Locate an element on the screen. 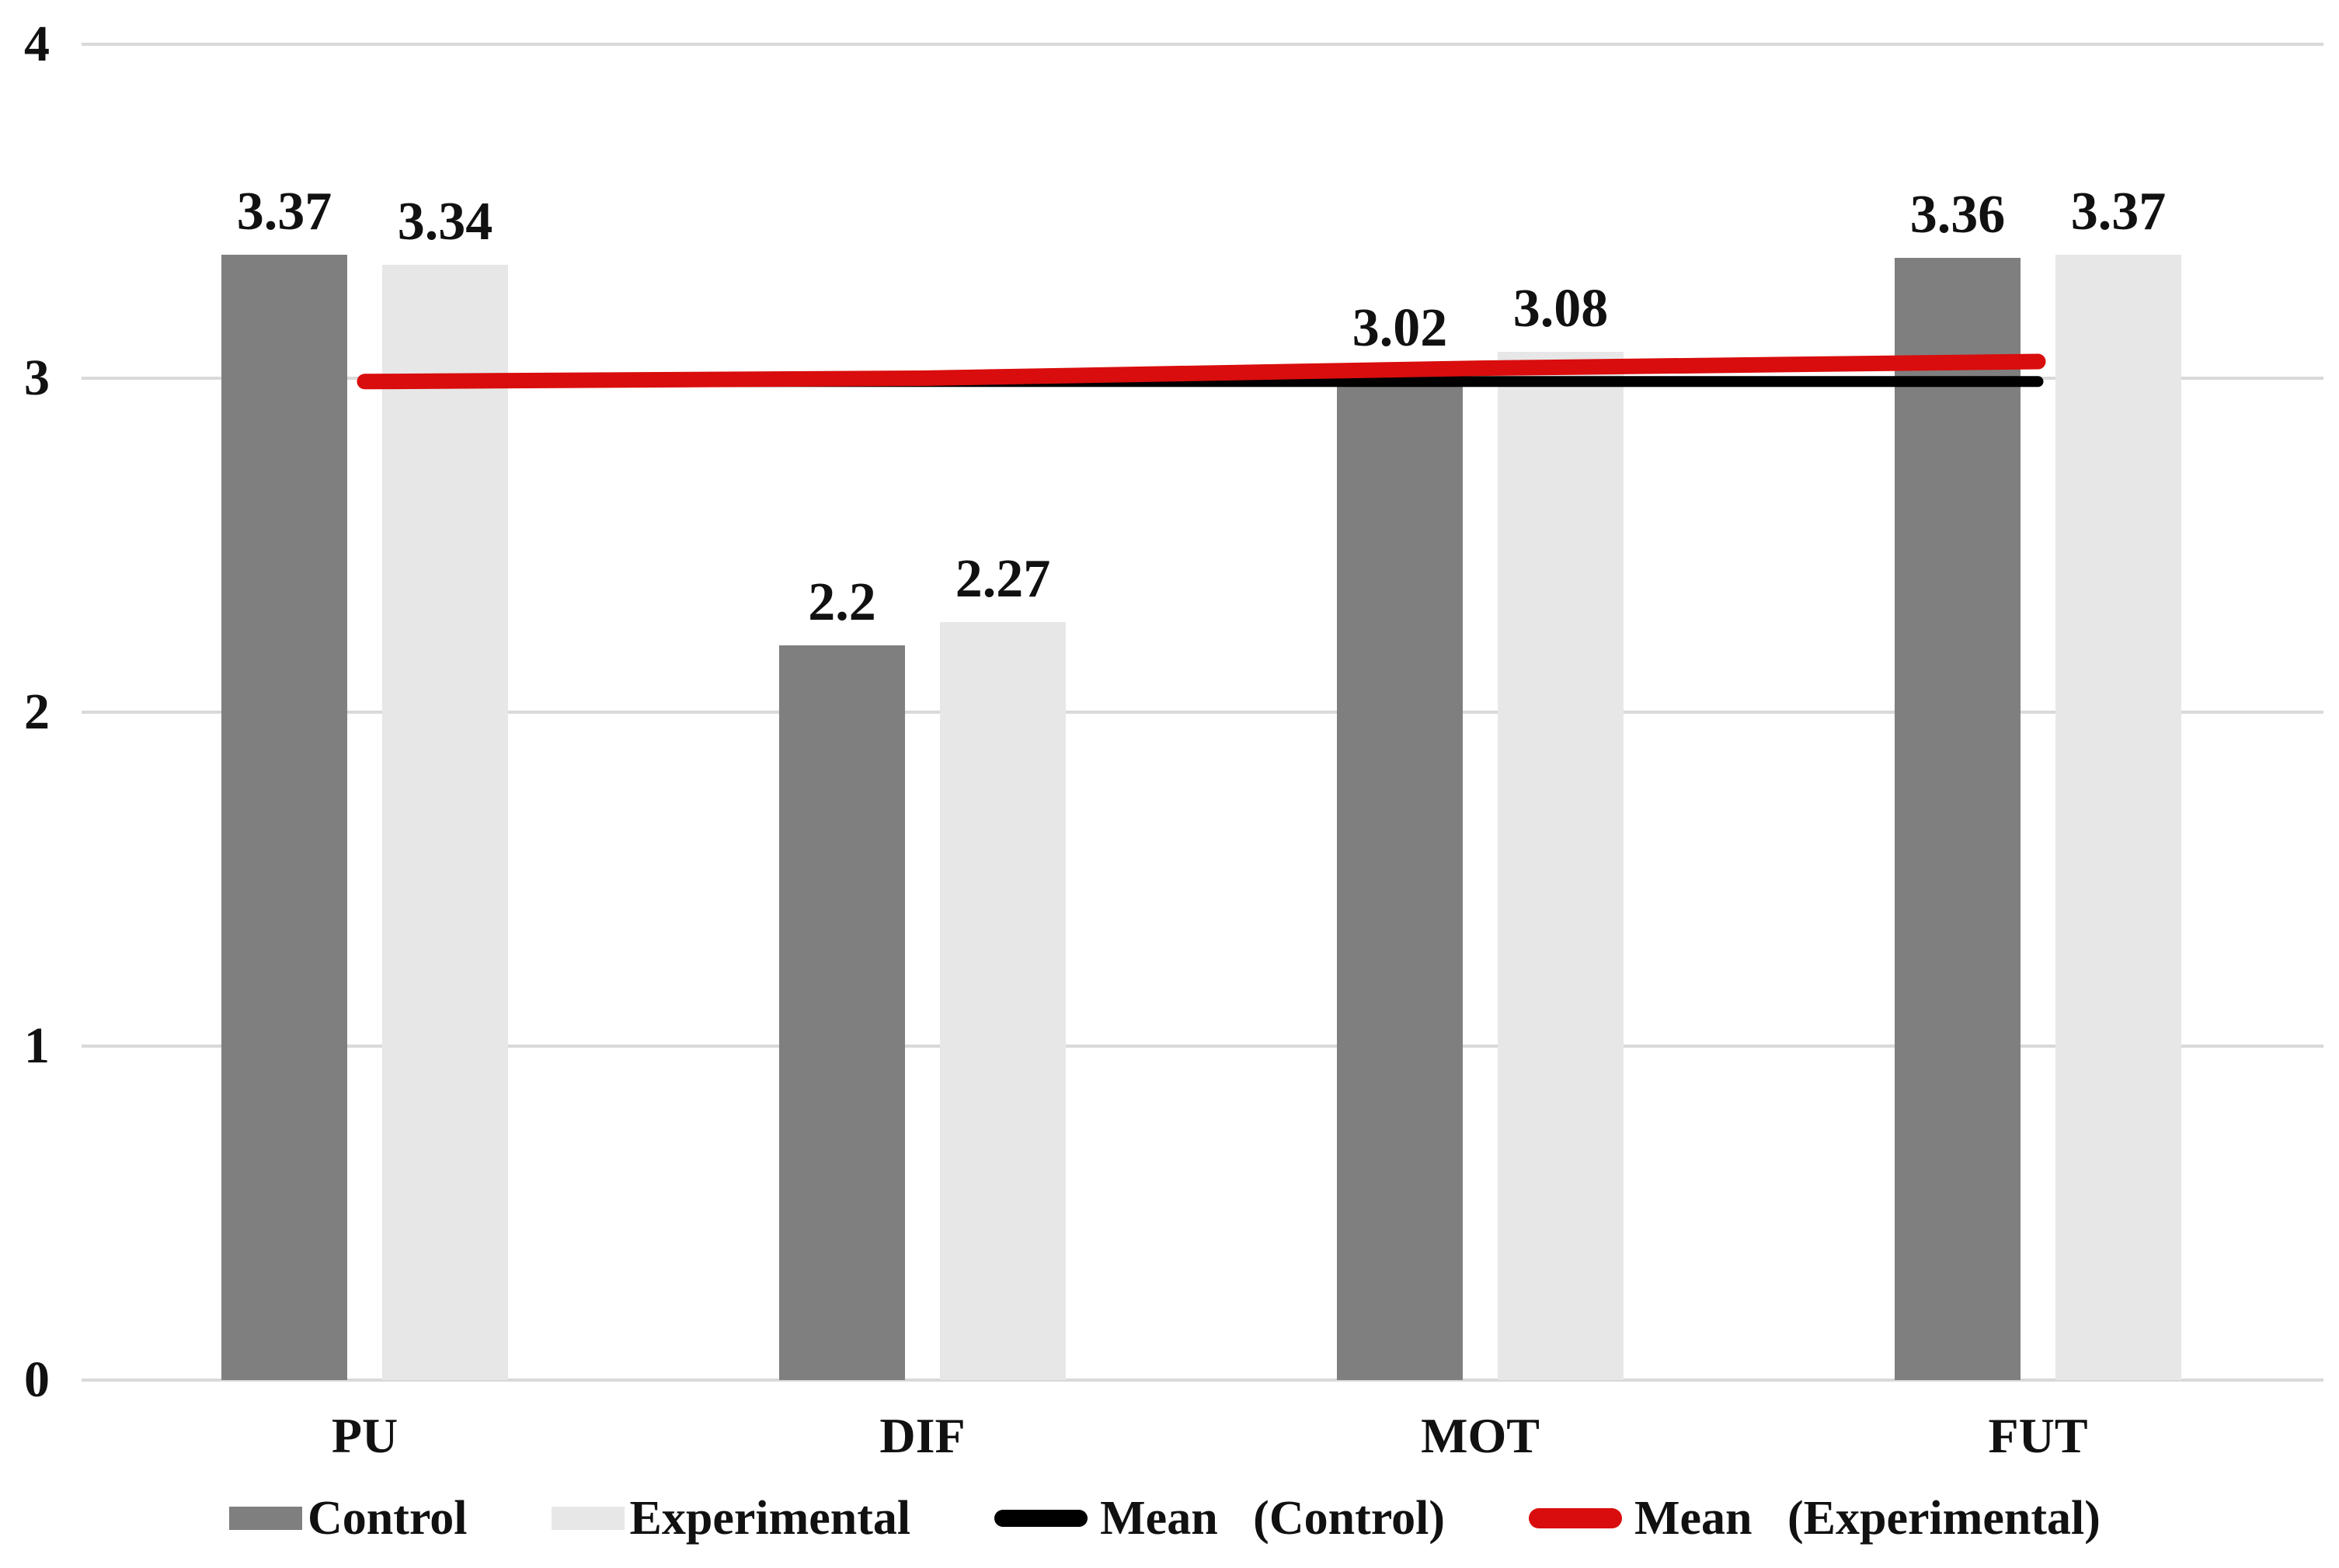  legend-label: Control is located at coordinates (388, 1518).